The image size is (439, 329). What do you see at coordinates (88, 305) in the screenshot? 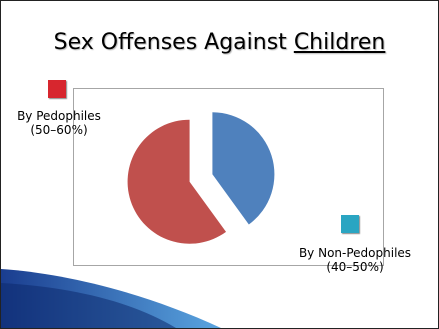
I see `swoosh-shadow` at bounding box center [88, 305].